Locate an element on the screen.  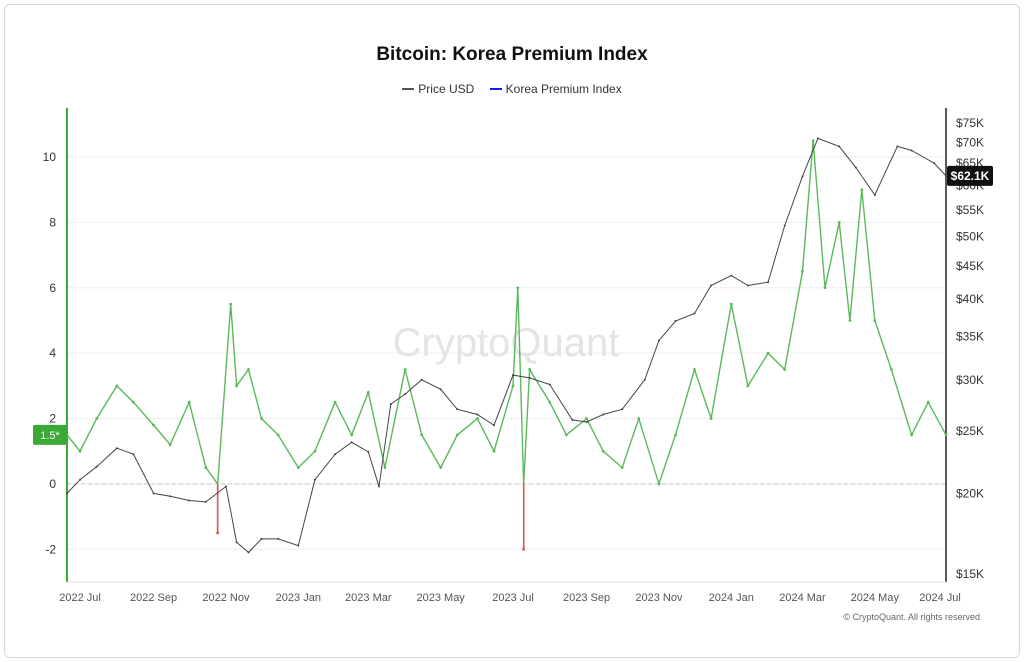
legend-item-price: Price USD is located at coordinates (438, 89).